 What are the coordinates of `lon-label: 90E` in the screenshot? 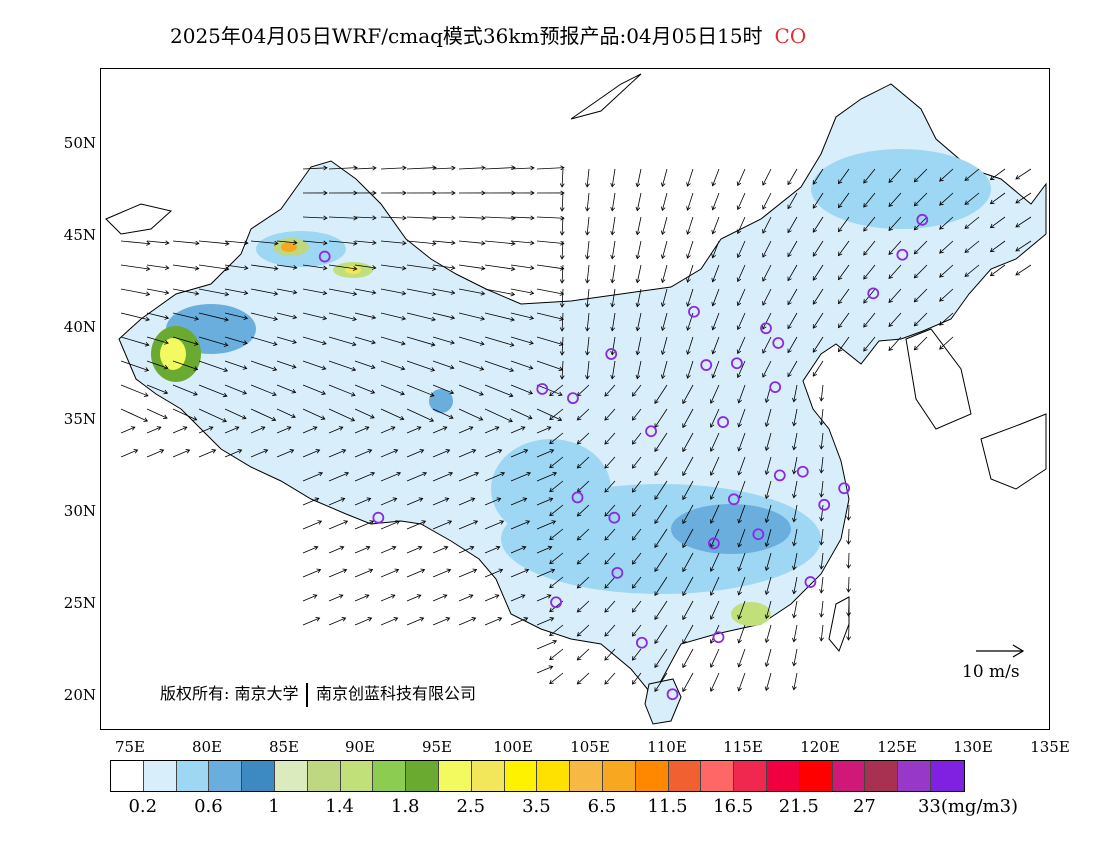 It's located at (360, 747).